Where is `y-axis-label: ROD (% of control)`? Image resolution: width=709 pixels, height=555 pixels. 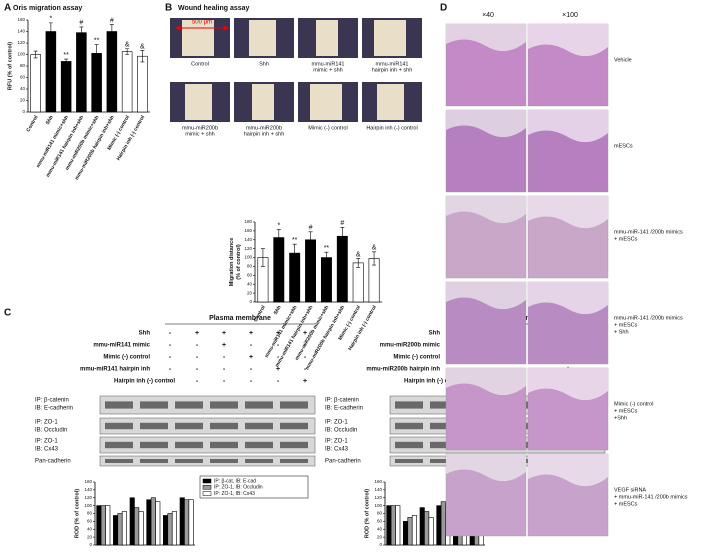
y-axis-label: ROD (% of control) is located at coordinates (367, 513).